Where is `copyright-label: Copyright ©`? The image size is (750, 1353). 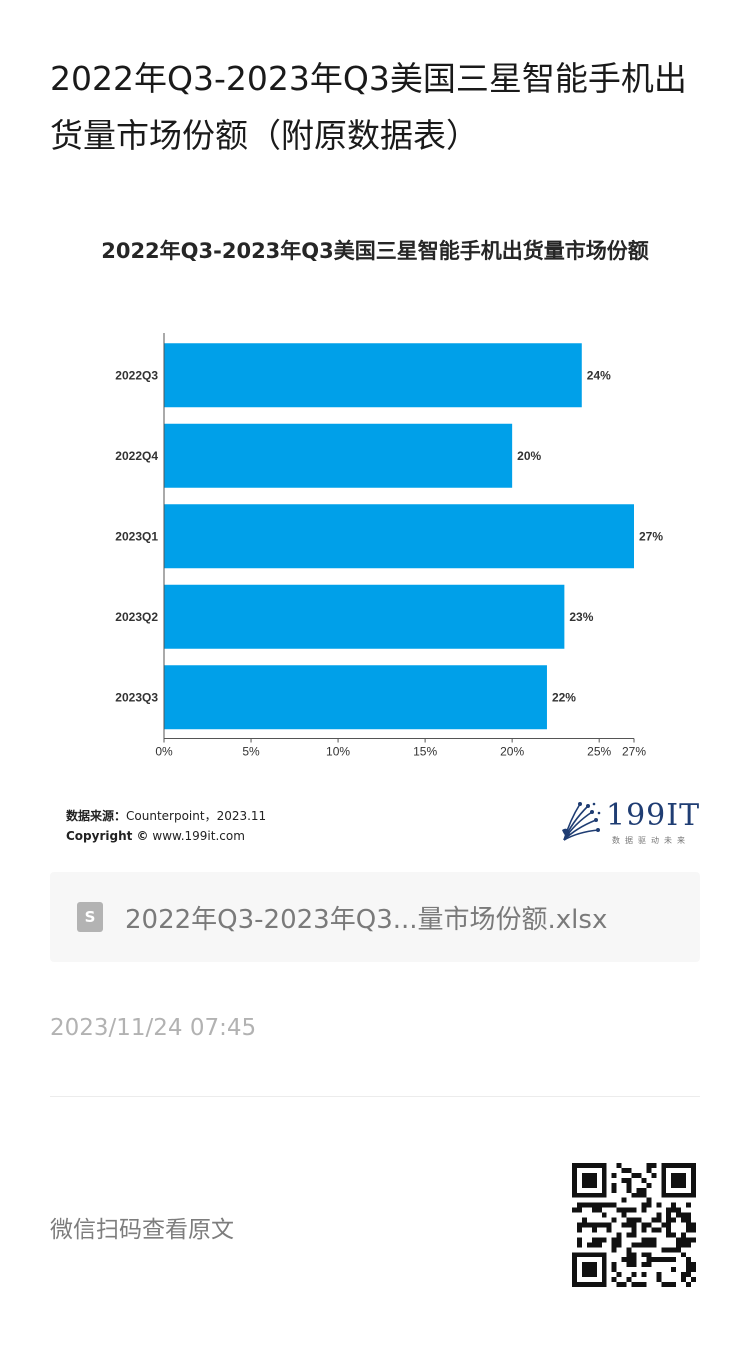
copyright-label: Copyright © is located at coordinates (107, 836).